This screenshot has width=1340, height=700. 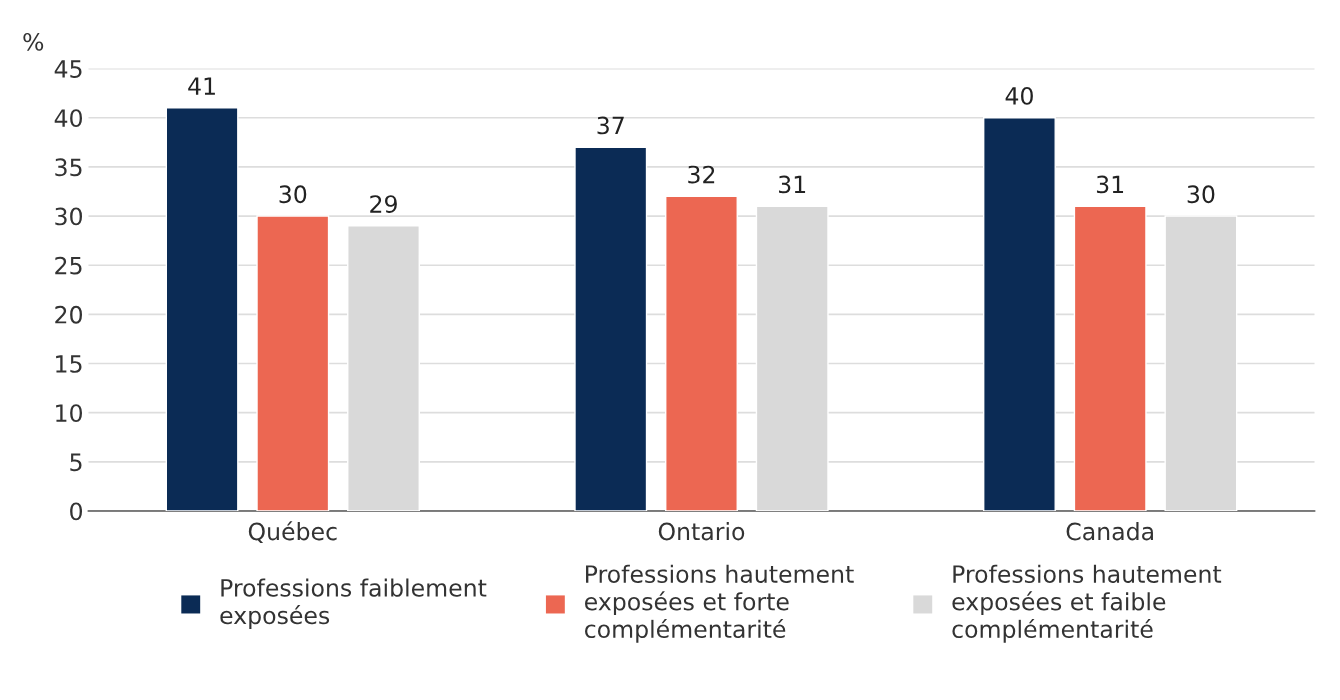 I want to click on y-tick-label: 10, so click(x=69, y=413).